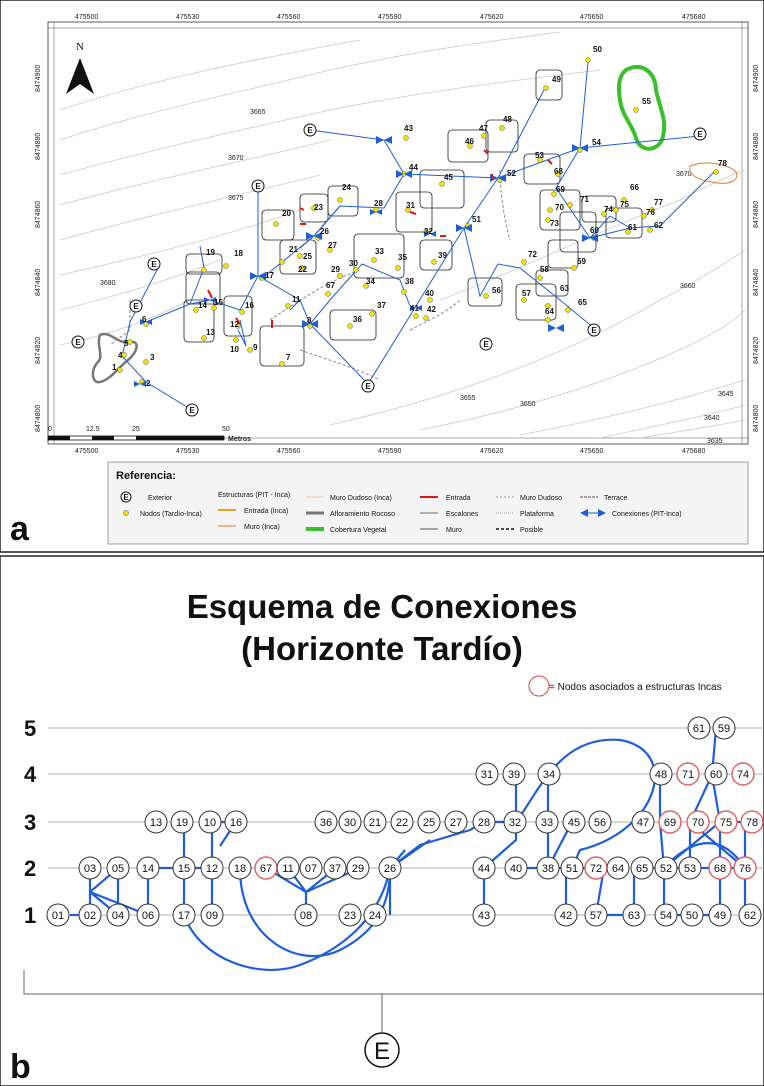 This screenshot has height=1086, width=764. Describe the element at coordinates (726, 823) in the screenshot. I see `schema-node-label: 75` at that location.